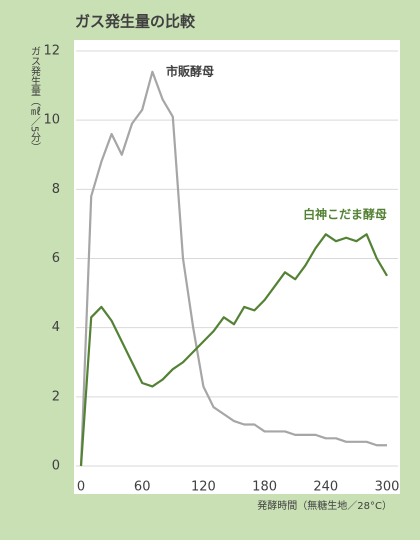 The height and width of the screenshot is (544, 420). Describe the element at coordinates (387, 487) in the screenshot. I see `x-tick-label: 300` at that location.